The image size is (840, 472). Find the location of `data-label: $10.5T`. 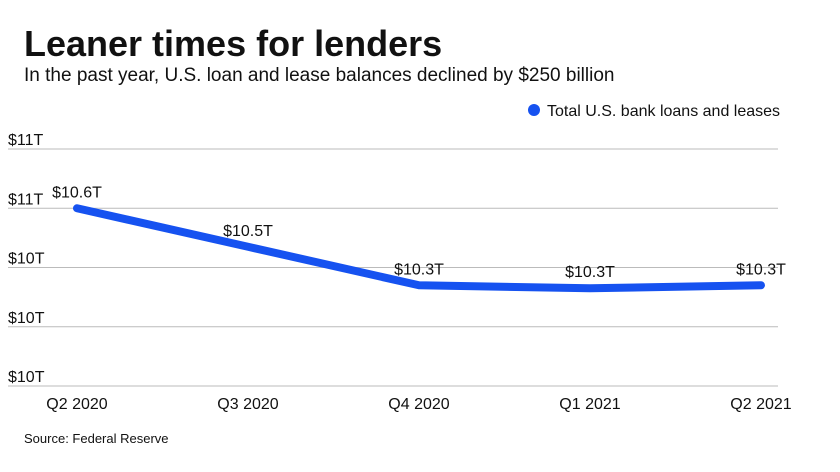

data-label: $10.5T is located at coordinates (248, 231).